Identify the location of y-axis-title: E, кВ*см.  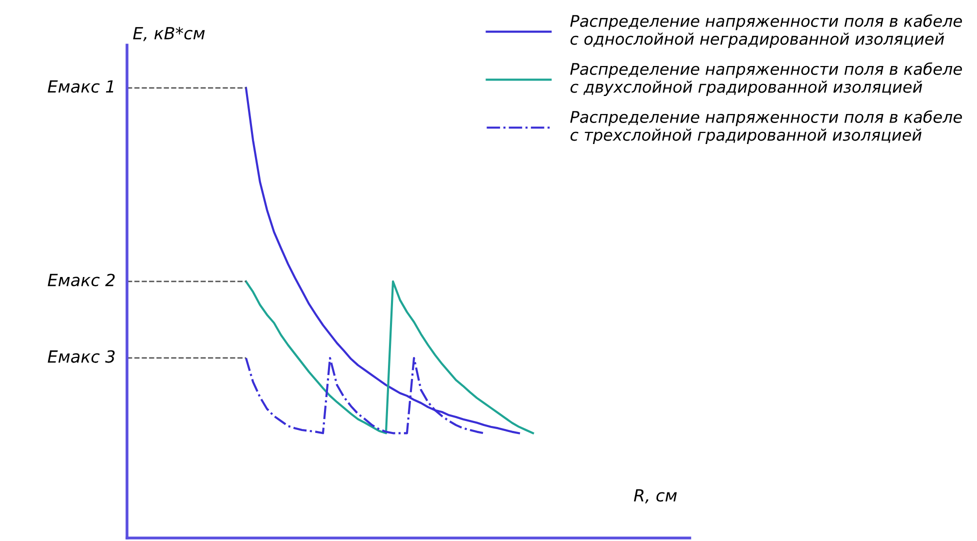
(169, 34).